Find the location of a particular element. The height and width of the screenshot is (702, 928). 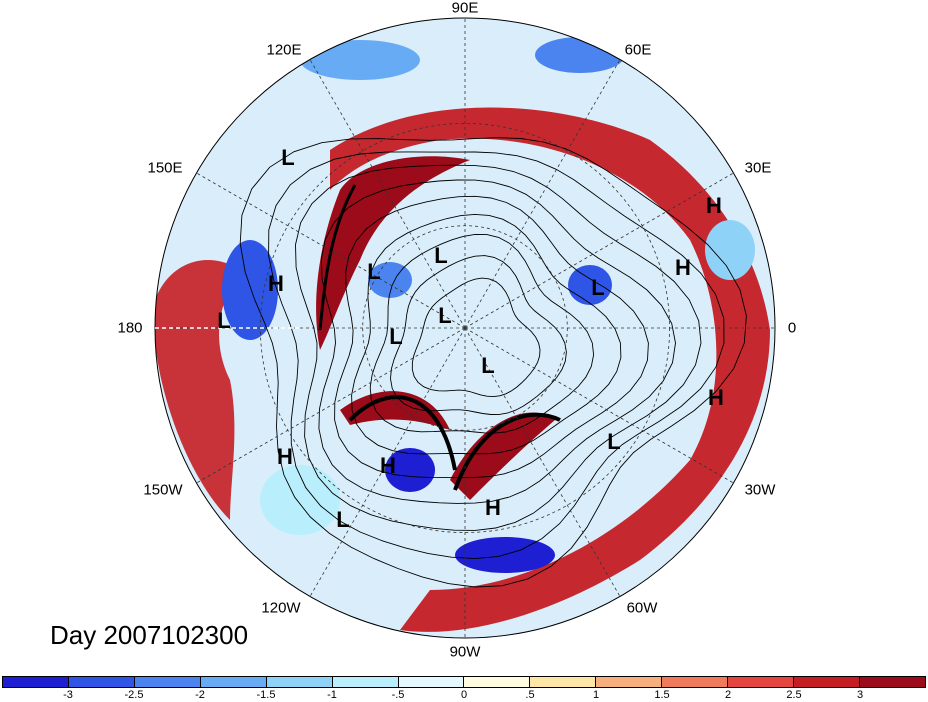

low-180: L is located at coordinates (224, 320).